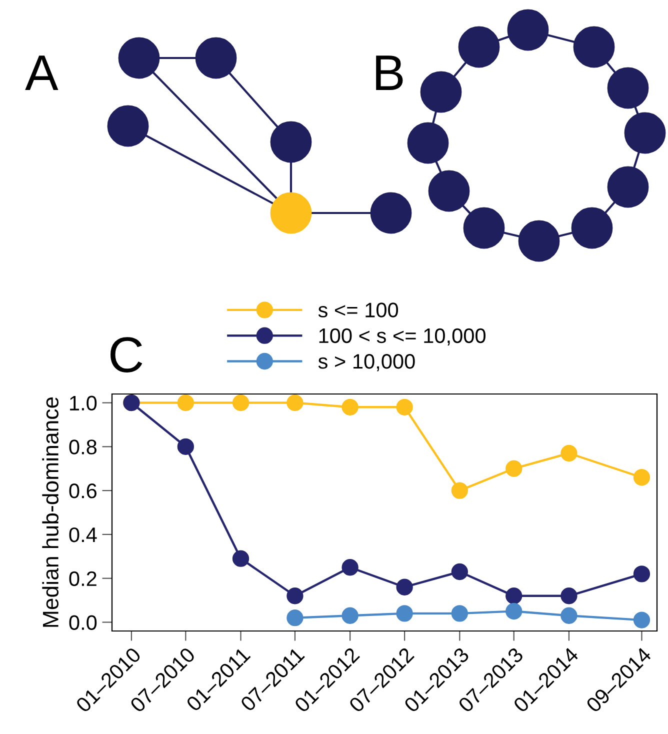 This screenshot has width=668, height=734. I want to click on y-tick-label: 0.6, so click(83, 491).